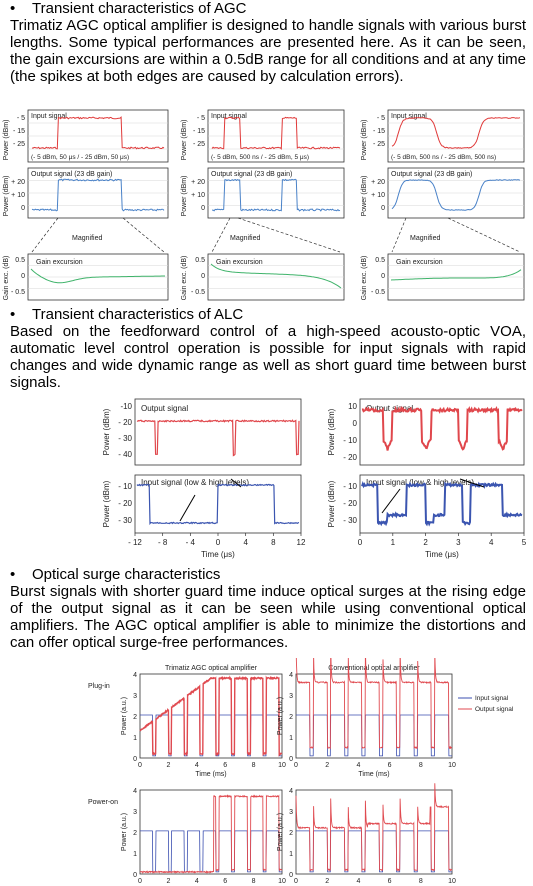 This screenshot has width=533, height=886. What do you see at coordinates (126, 314) in the screenshot?
I see `alc-heading: • Transient characteristics of ALC` at bounding box center [126, 314].